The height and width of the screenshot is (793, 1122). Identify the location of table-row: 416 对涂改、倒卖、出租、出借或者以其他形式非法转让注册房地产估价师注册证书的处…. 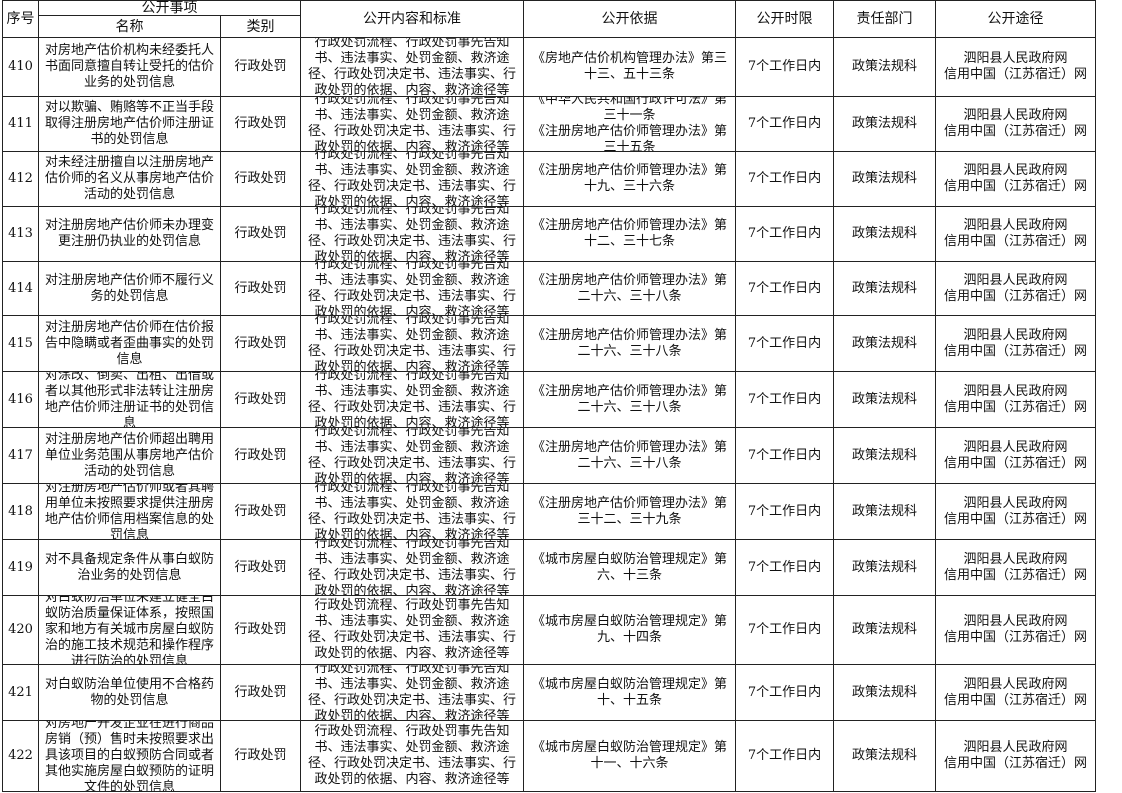
(549, 399).